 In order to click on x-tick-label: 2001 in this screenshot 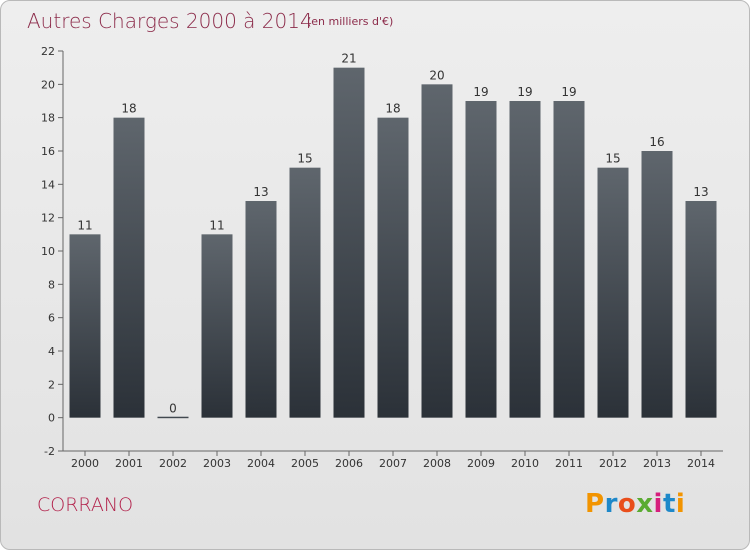, I will do `click(129, 463)`.